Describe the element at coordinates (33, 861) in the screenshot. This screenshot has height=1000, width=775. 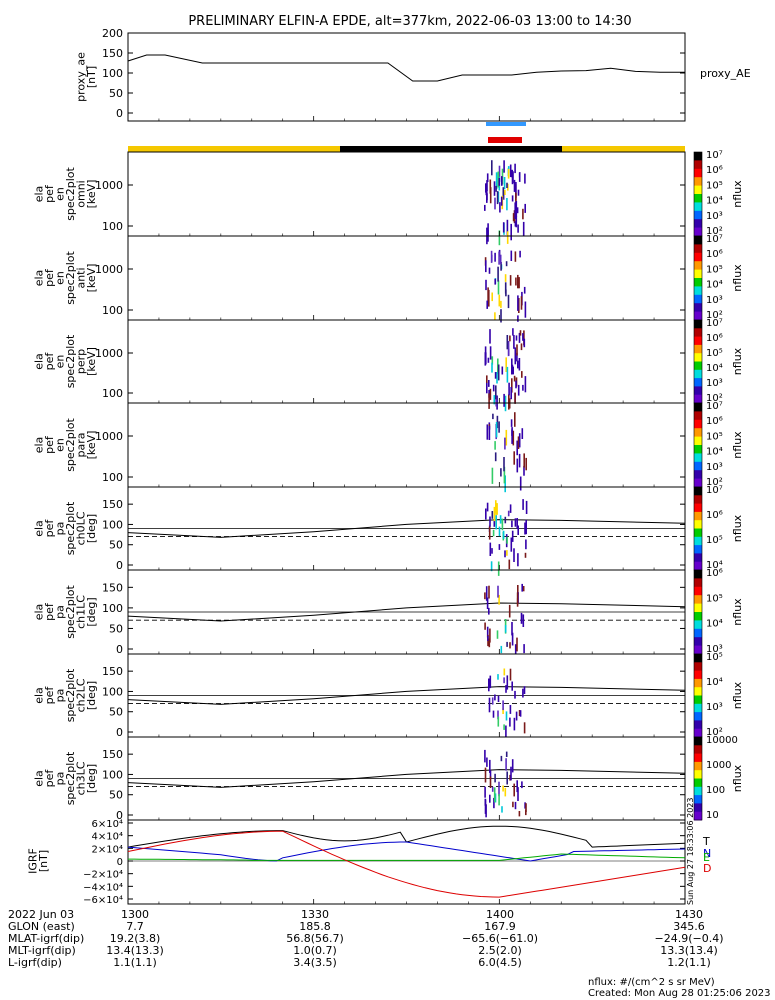
I see `igrf-ylabel-line-0: IGRF` at that location.